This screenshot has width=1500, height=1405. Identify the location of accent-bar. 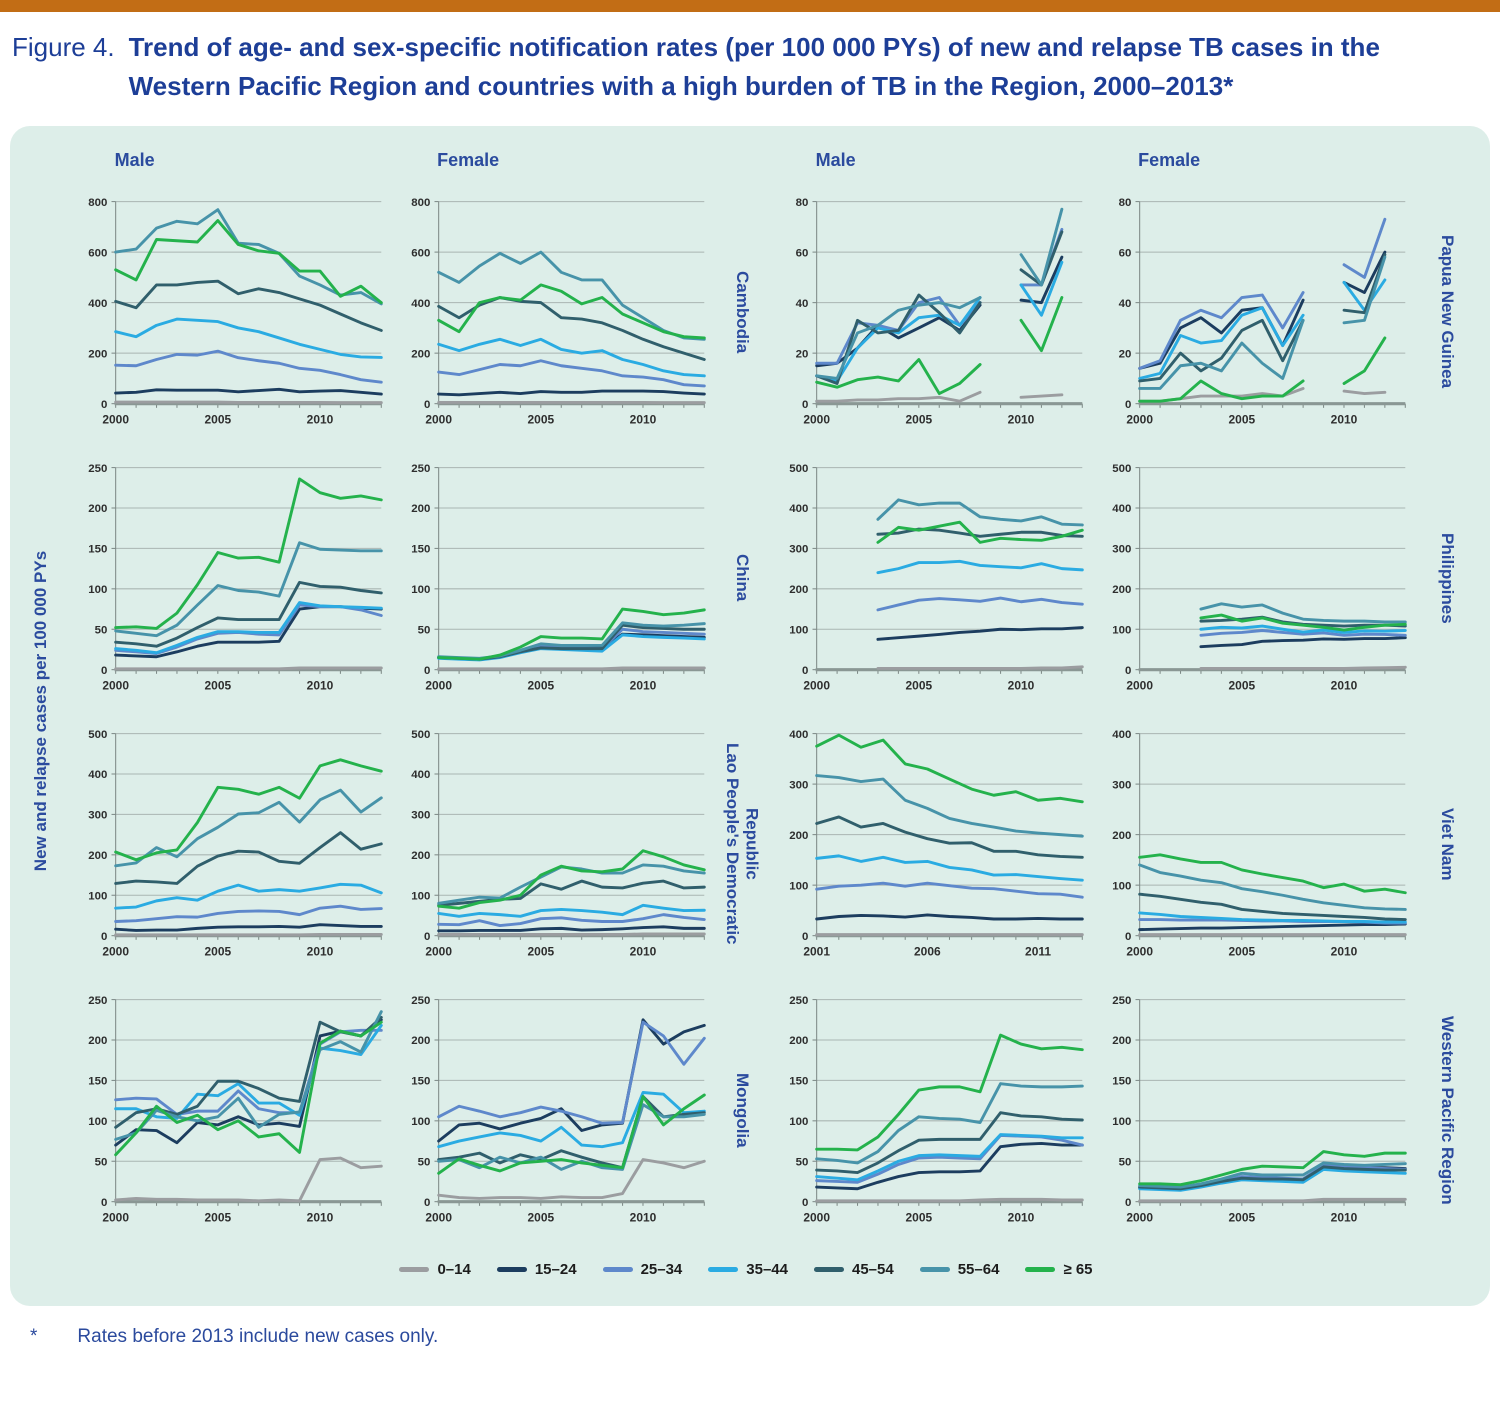
(750, 6).